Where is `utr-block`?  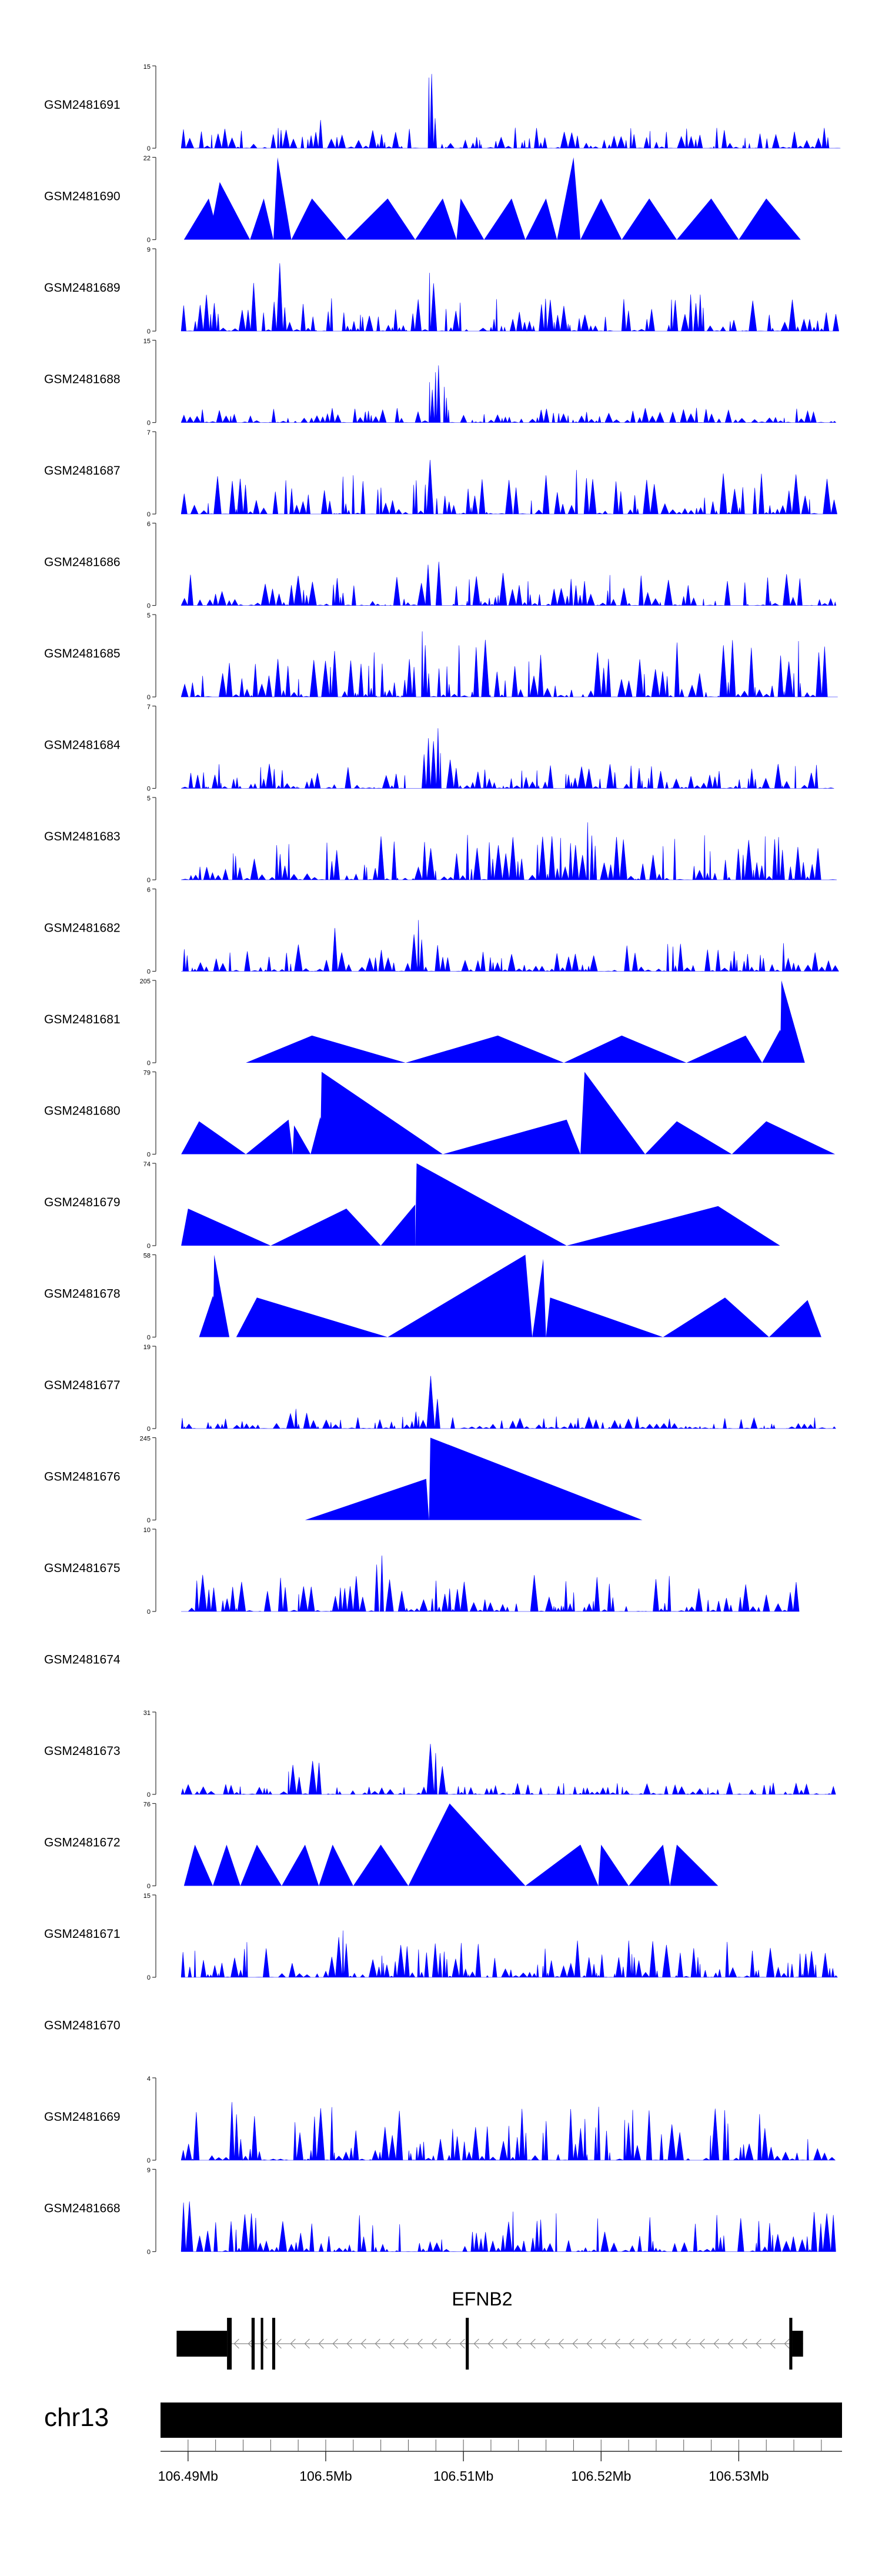
utr-block is located at coordinates (202, 2344).